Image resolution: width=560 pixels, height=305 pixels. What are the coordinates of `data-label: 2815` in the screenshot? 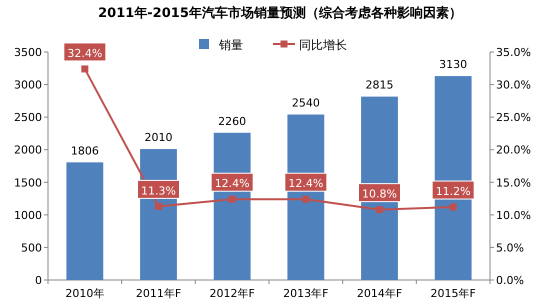 It's located at (380, 85).